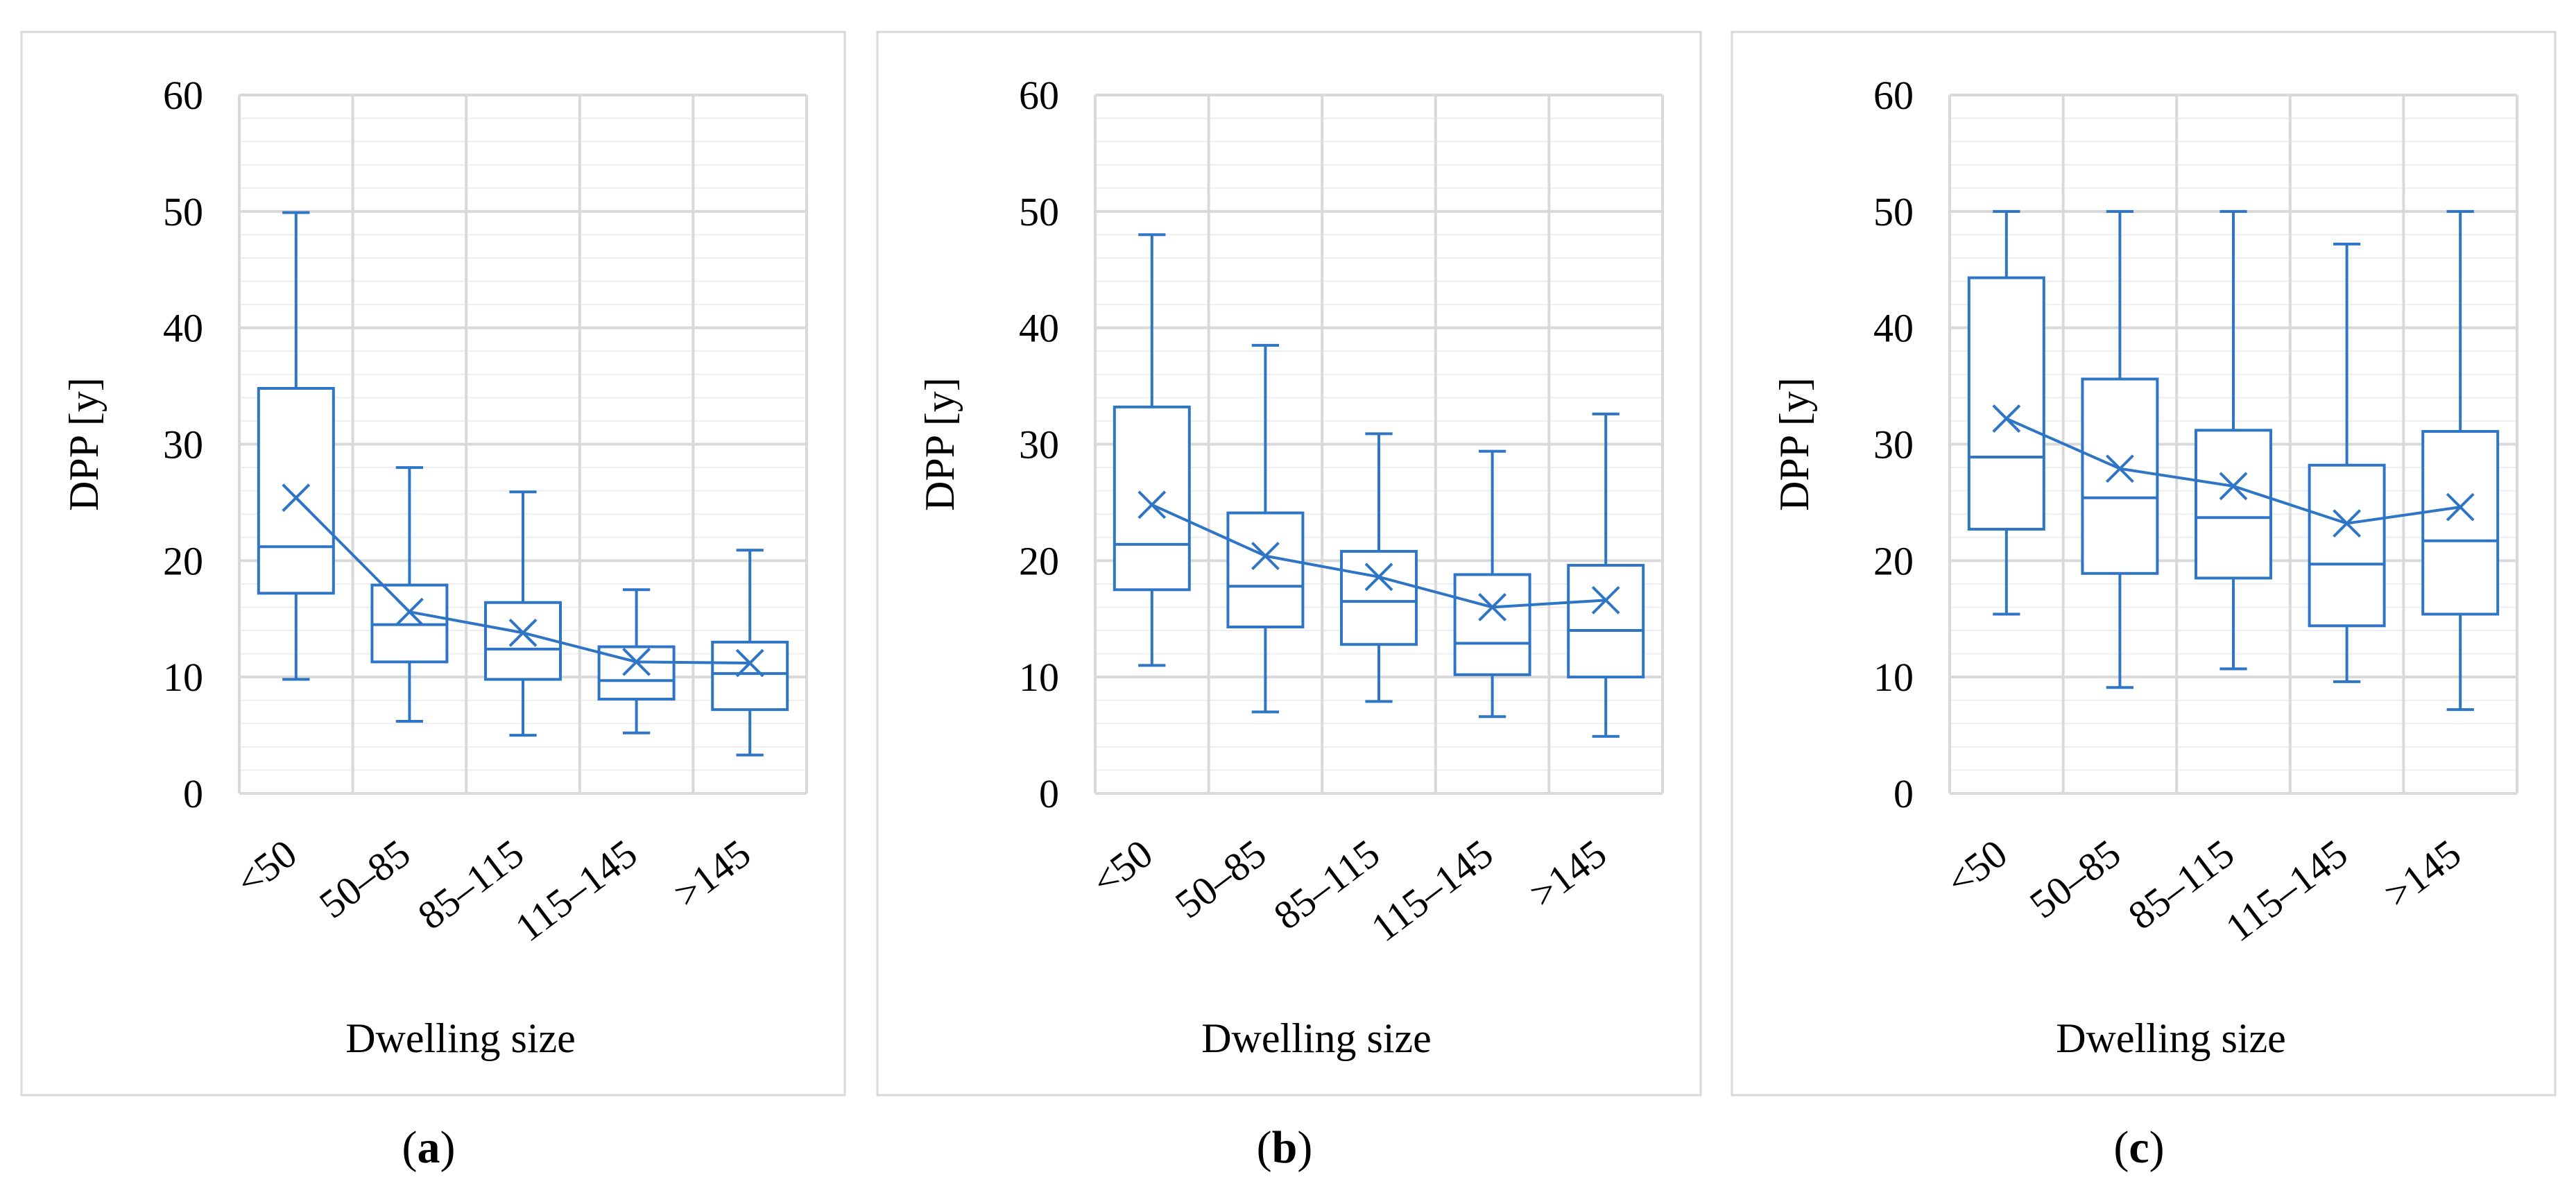  I want to click on caption-part: a, so click(429, 1147).